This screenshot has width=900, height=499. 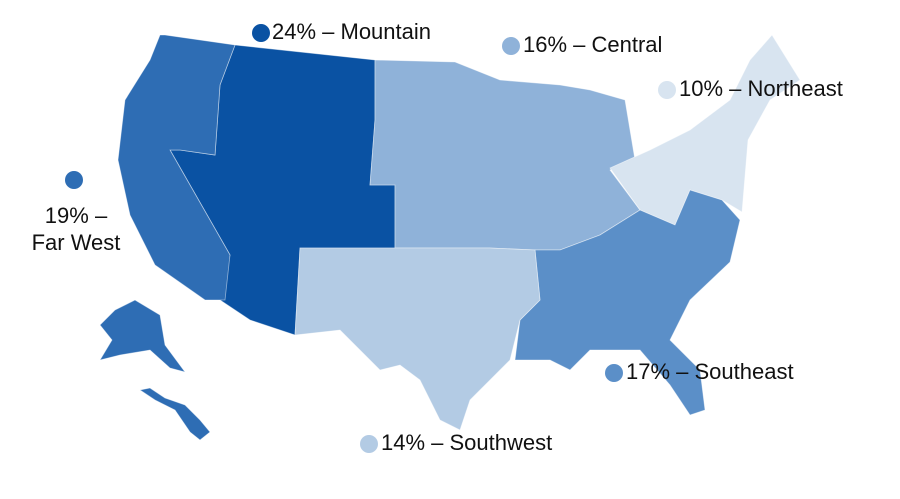 I want to click on region-label: 24% – Mountain, so click(x=351, y=31).